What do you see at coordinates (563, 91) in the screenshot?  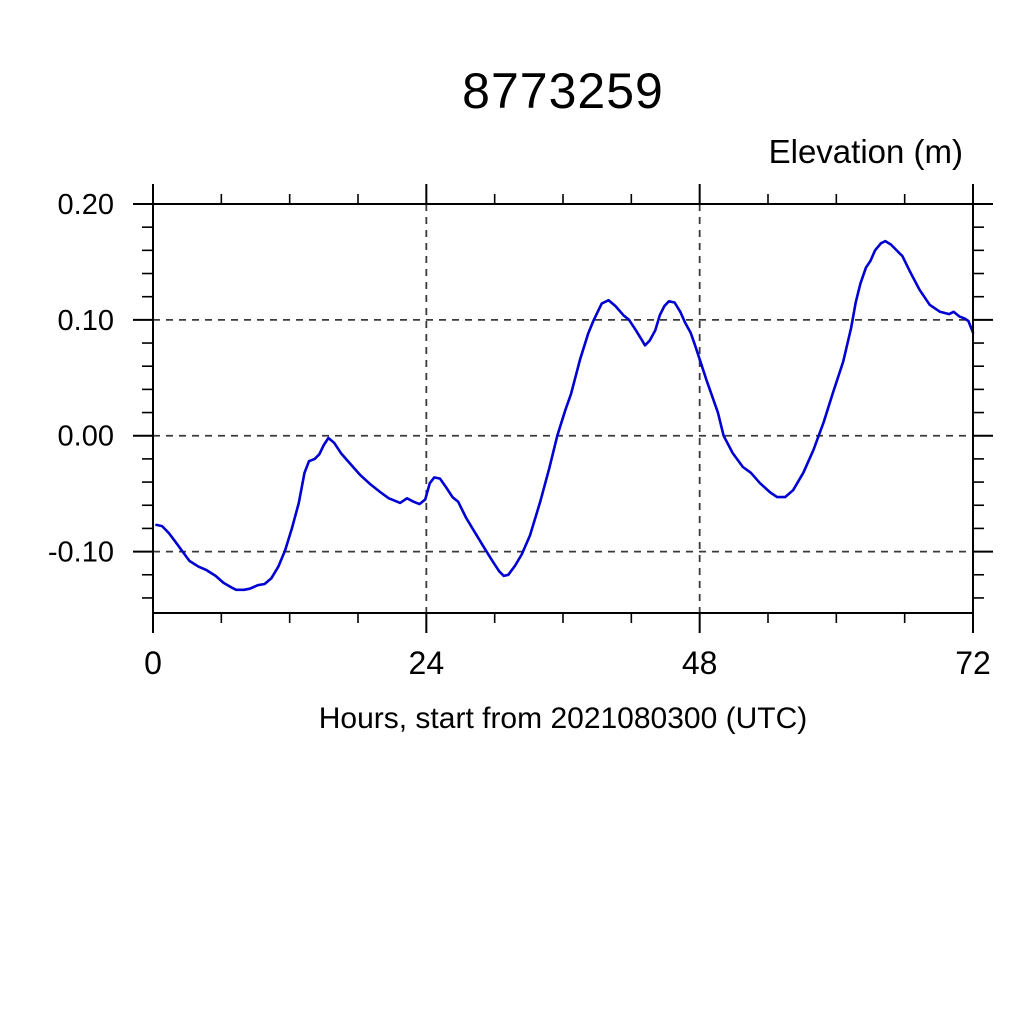 I see `chart-title: 8773259` at bounding box center [563, 91].